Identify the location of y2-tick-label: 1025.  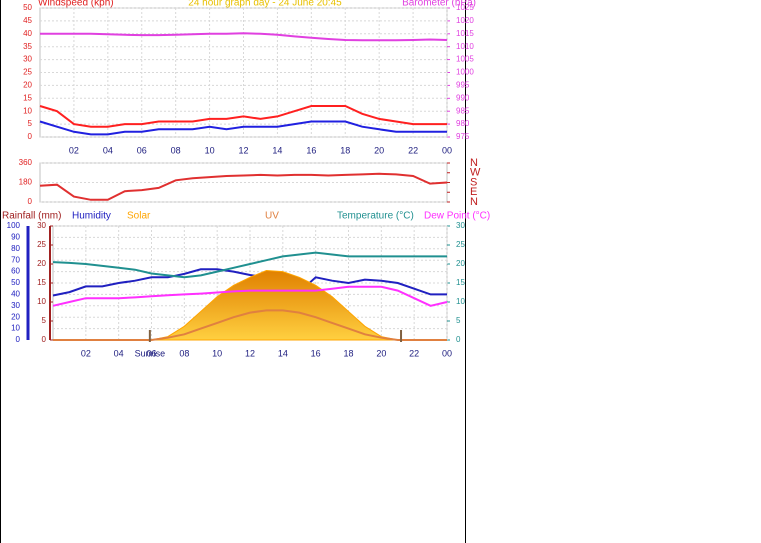
(465, 7).